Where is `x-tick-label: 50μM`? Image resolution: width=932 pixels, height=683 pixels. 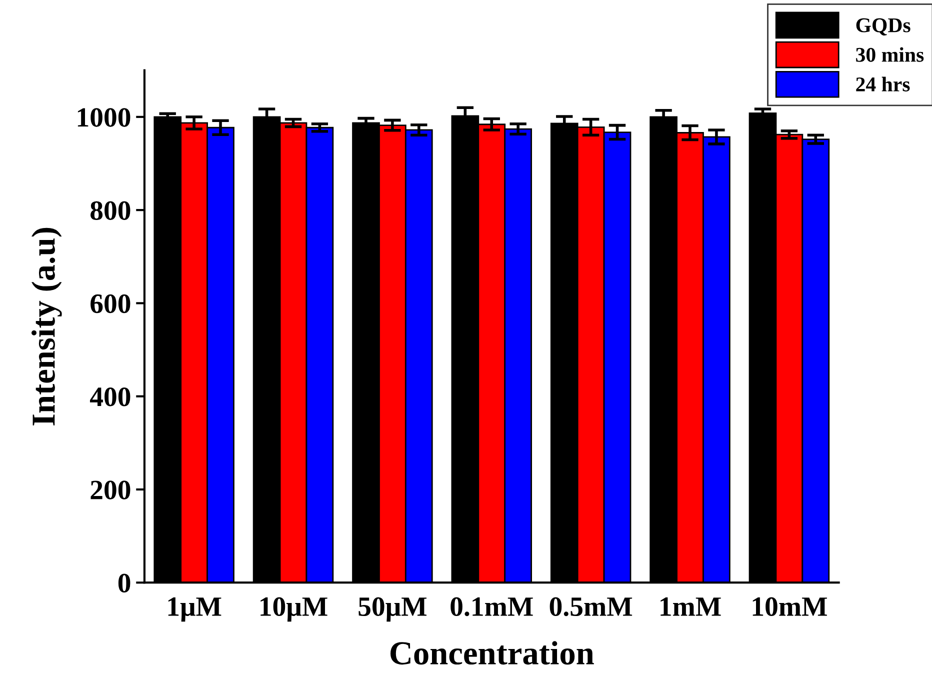 x-tick-label: 50μM is located at coordinates (392, 609).